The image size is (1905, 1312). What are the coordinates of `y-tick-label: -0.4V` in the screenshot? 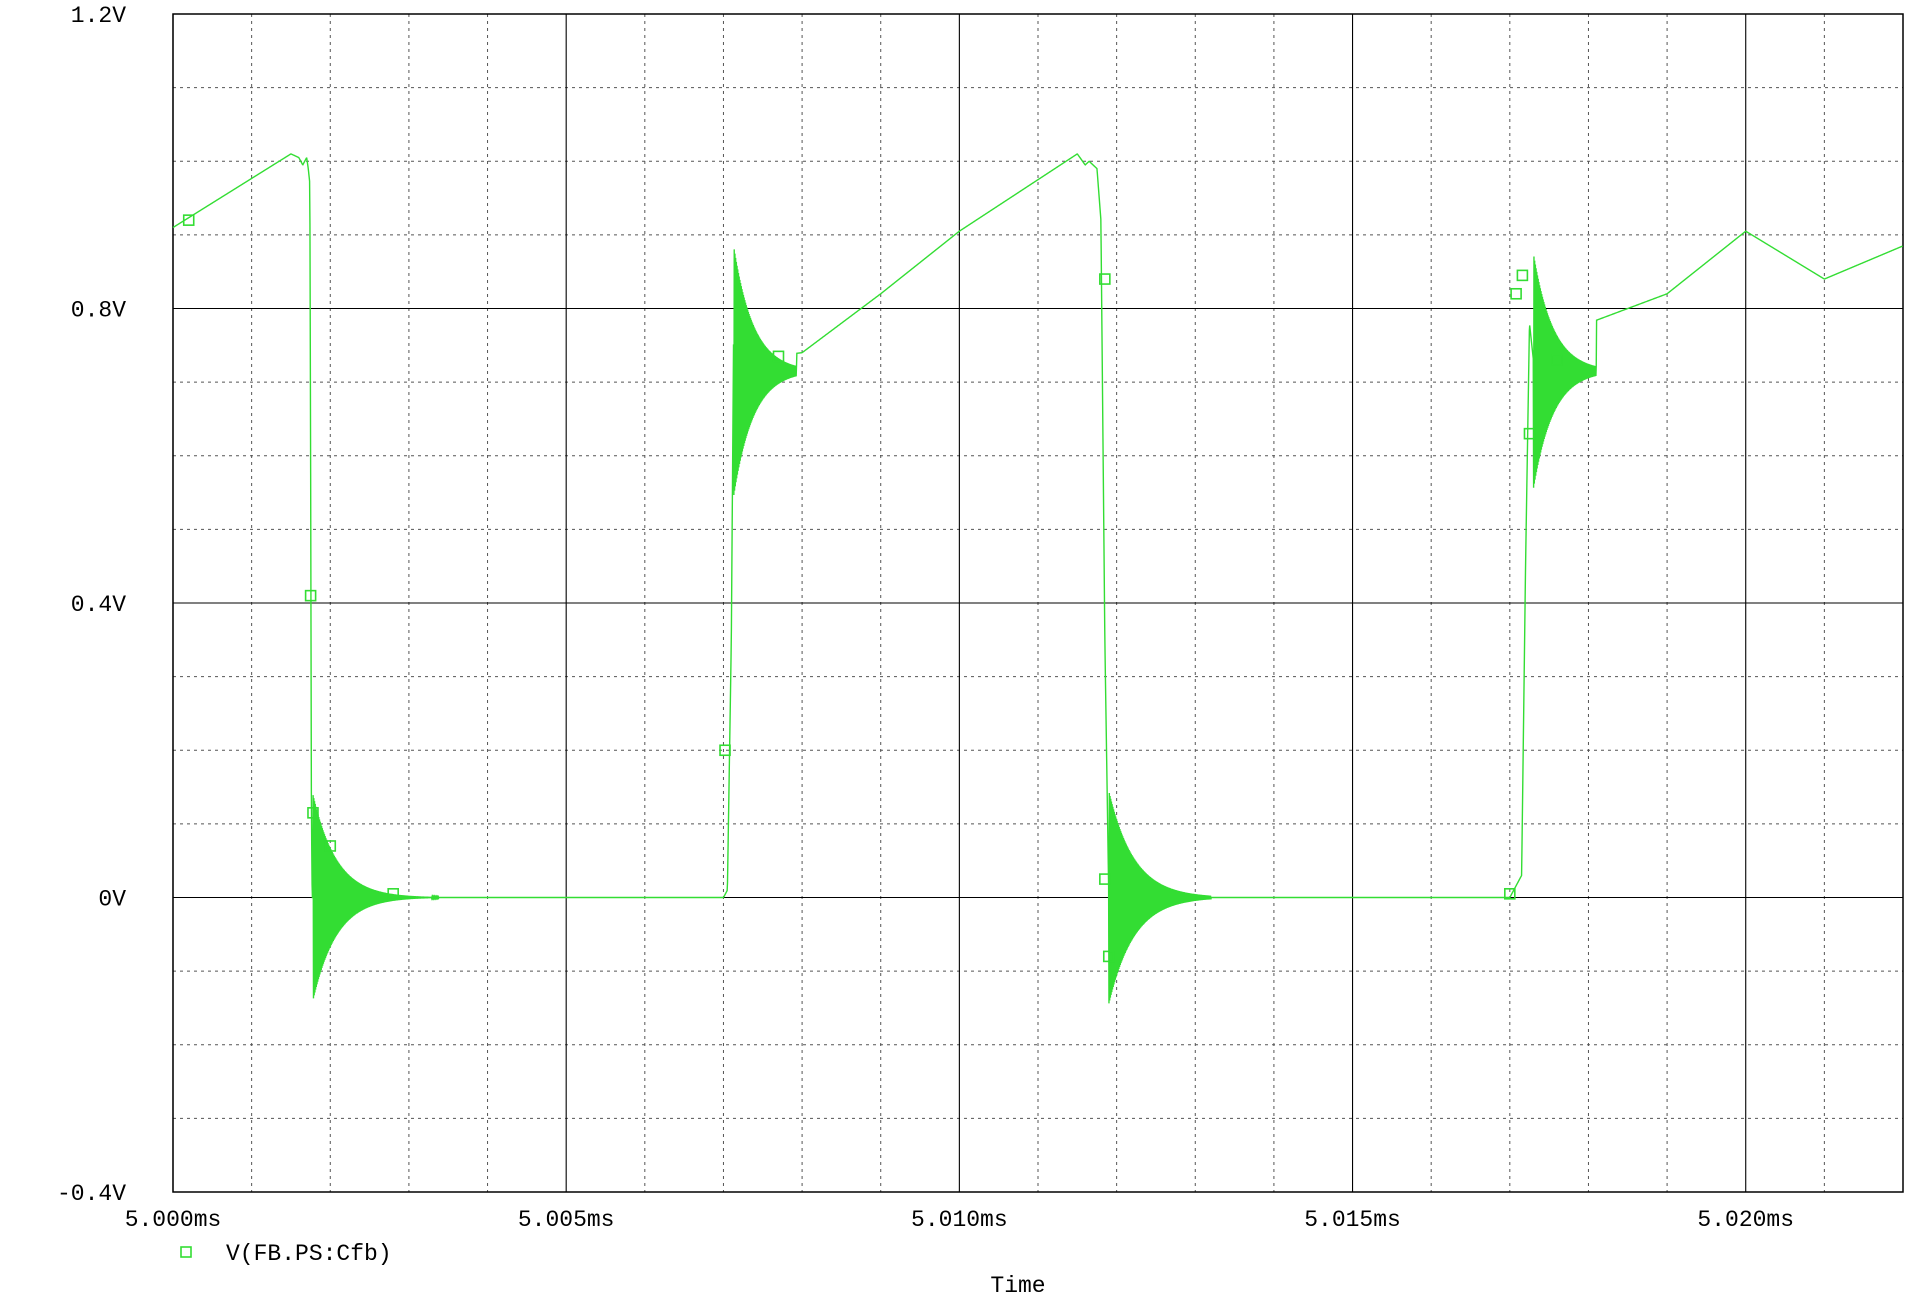 It's located at (91, 1194).